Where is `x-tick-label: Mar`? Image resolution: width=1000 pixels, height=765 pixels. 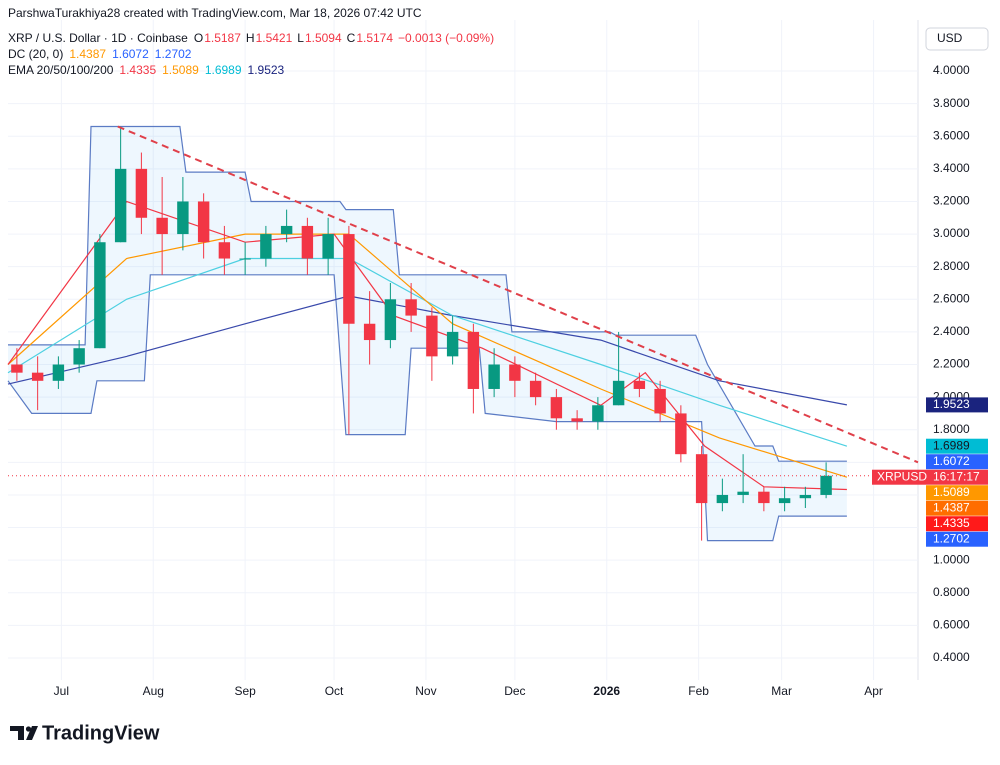
x-tick-label: Mar is located at coordinates (781, 691).